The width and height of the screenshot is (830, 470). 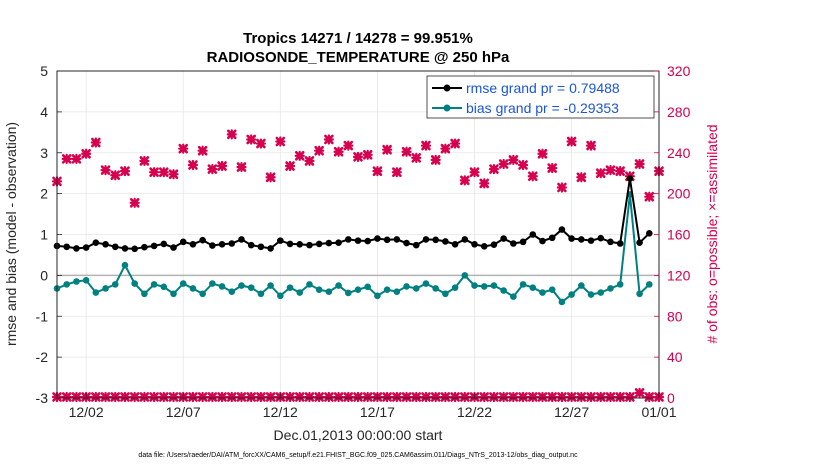 I want to click on chart-title-line1: Tropics 14271 / 14278 = 99.951%, so click(x=358, y=38).